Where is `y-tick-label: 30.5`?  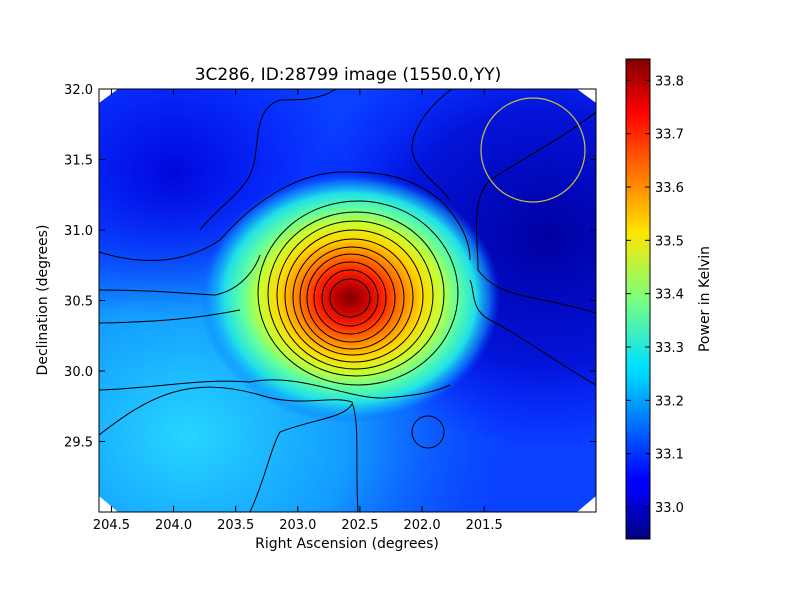
y-tick-label: 30.5 is located at coordinates (78, 302).